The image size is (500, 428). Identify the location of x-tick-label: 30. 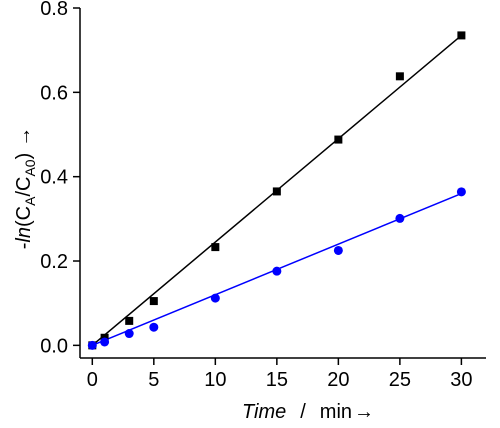
(461, 380).